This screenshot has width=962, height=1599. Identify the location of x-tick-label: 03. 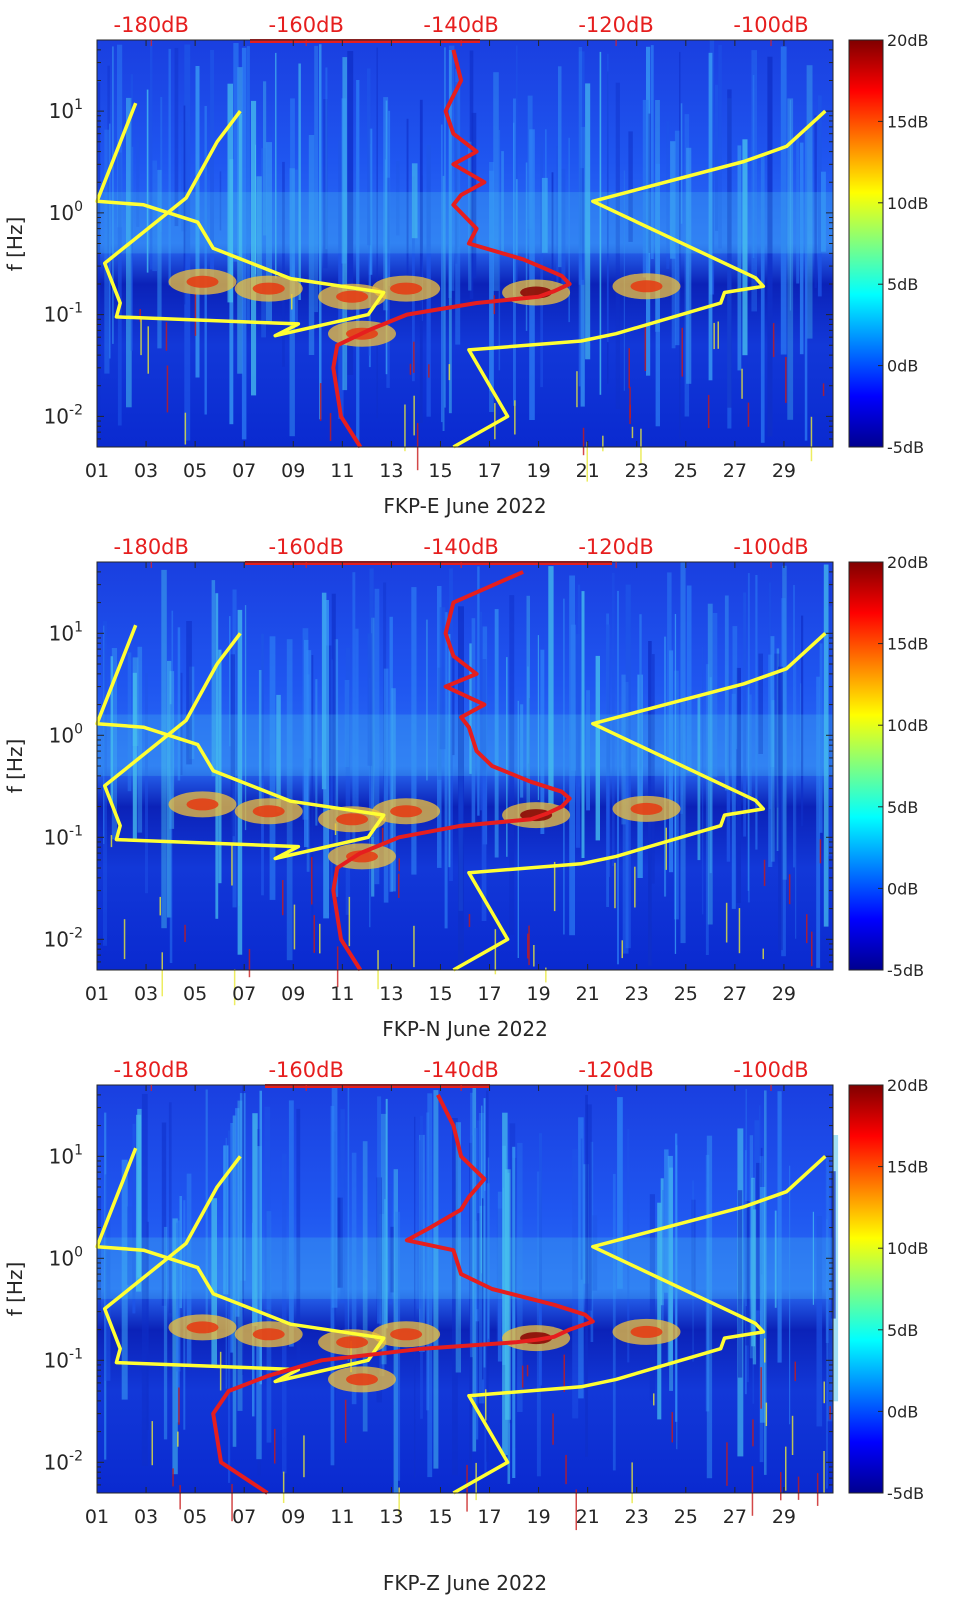
(146, 994).